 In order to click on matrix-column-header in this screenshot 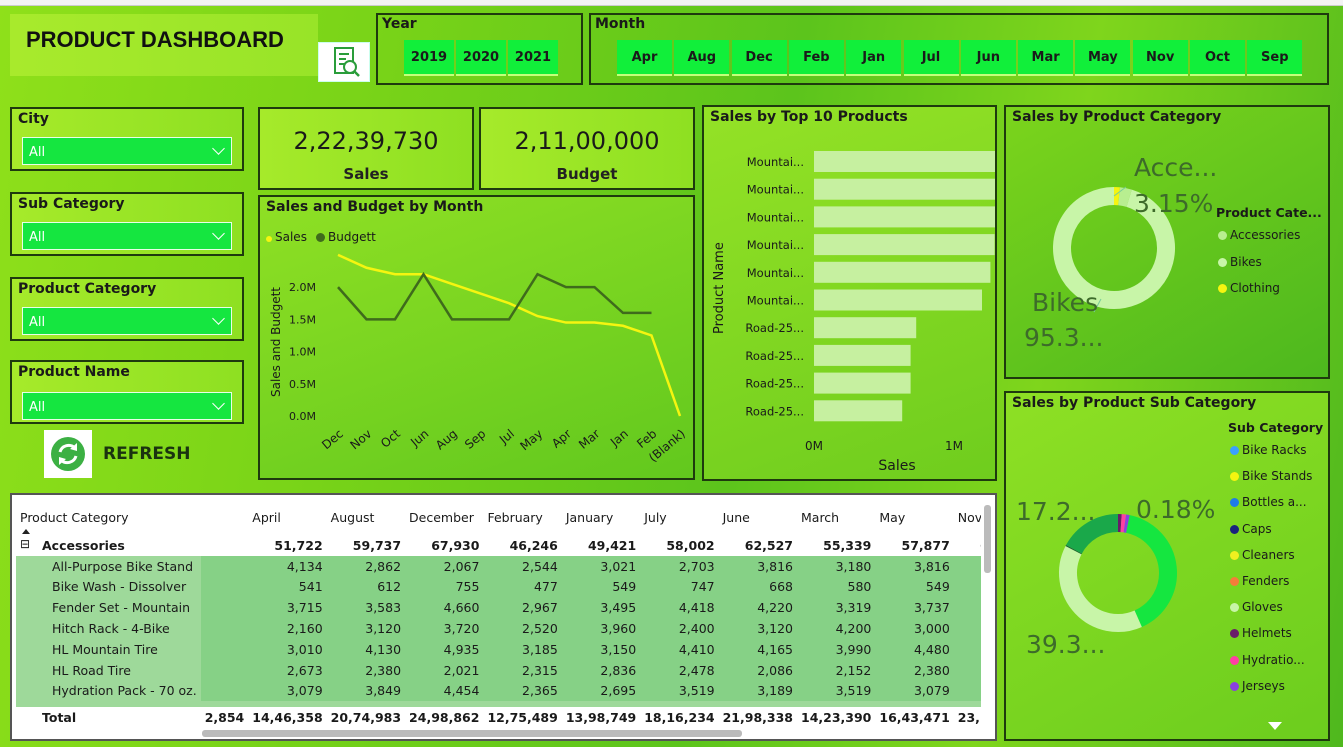, I will do `click(225, 517)`.